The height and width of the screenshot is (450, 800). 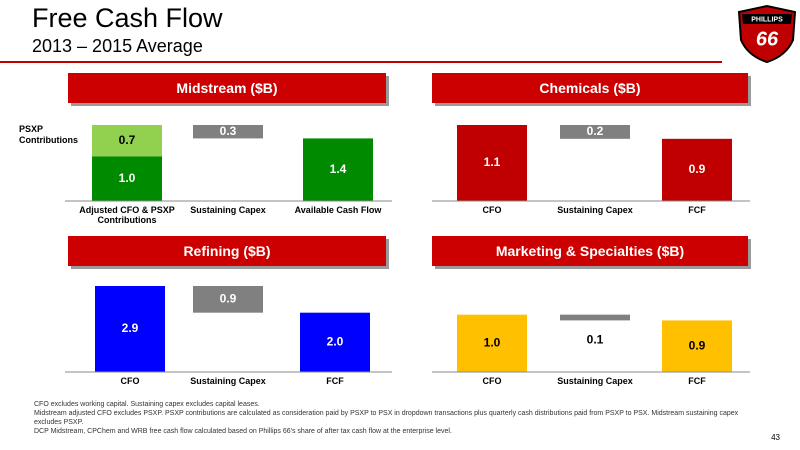 What do you see at coordinates (117, 46) in the screenshot?
I see `slide-subtitle: 2013 – 2015 Average` at bounding box center [117, 46].